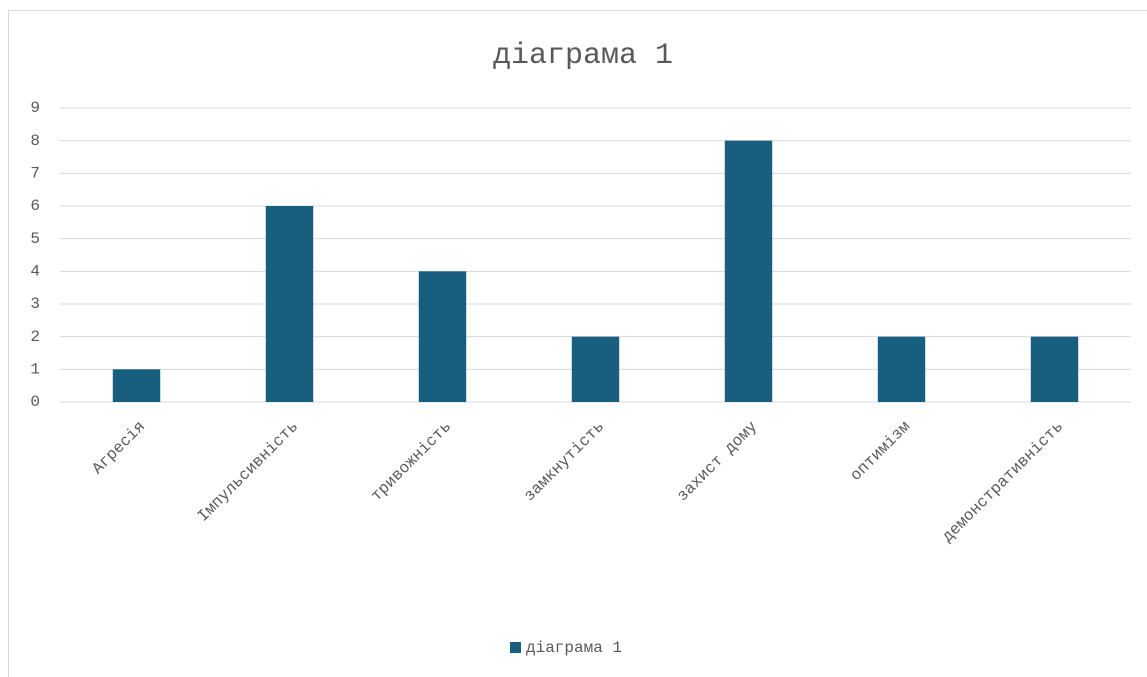  What do you see at coordinates (35, 337) in the screenshot?
I see `y-tick-label: 2` at bounding box center [35, 337].